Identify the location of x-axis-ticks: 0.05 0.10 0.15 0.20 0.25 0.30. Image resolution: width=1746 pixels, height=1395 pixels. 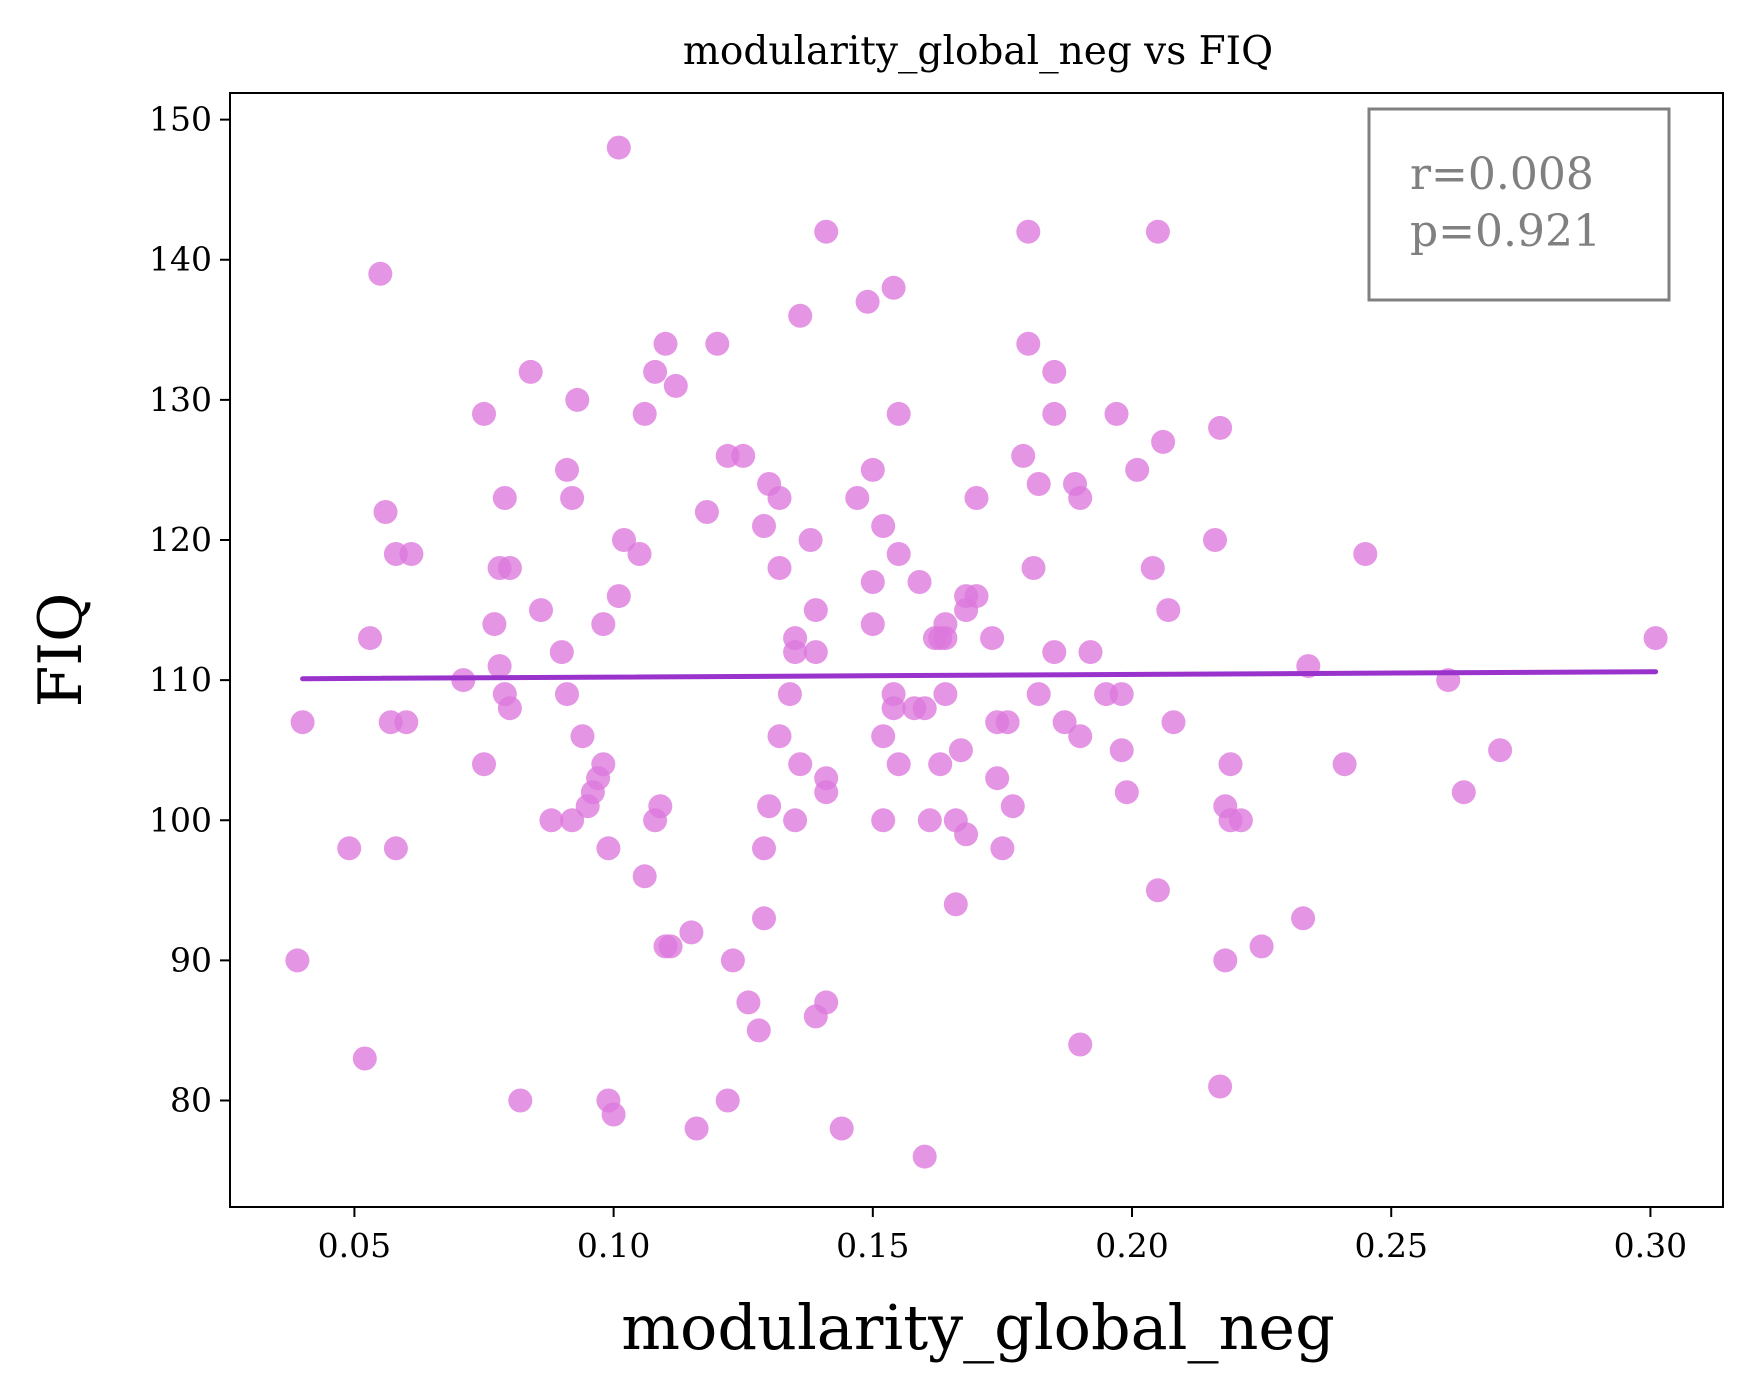
(1002, 1236).